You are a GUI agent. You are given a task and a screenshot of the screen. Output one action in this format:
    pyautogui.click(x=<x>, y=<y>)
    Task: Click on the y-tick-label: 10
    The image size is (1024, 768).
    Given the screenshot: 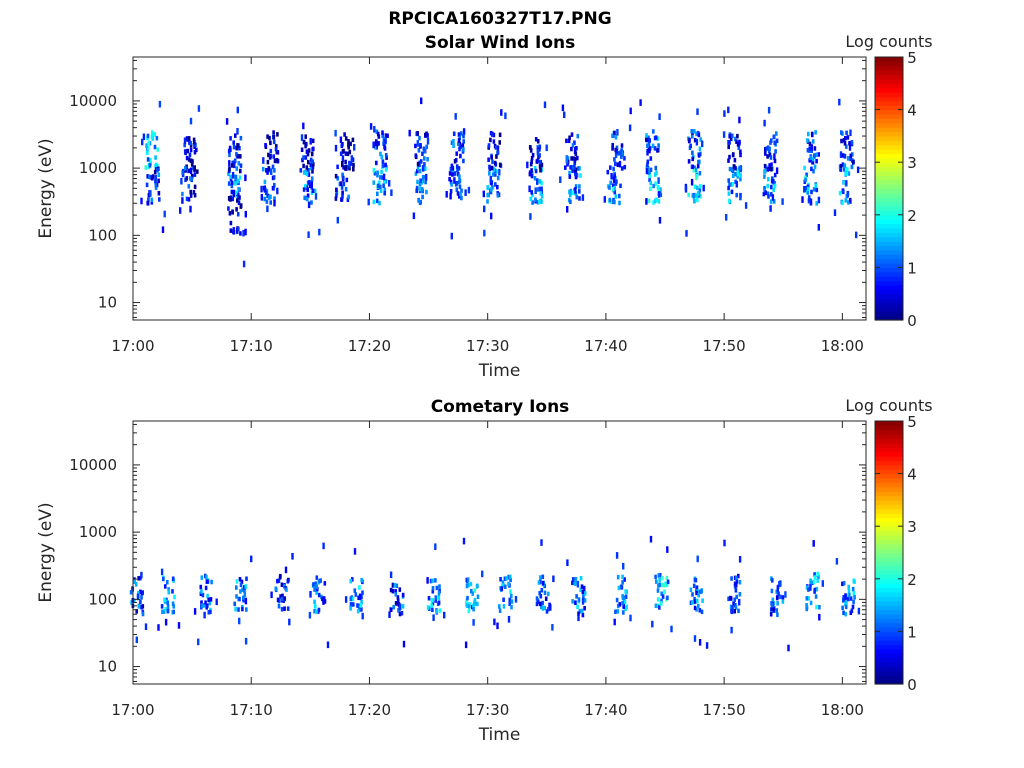 What is the action you would take?
    pyautogui.click(x=107, y=303)
    